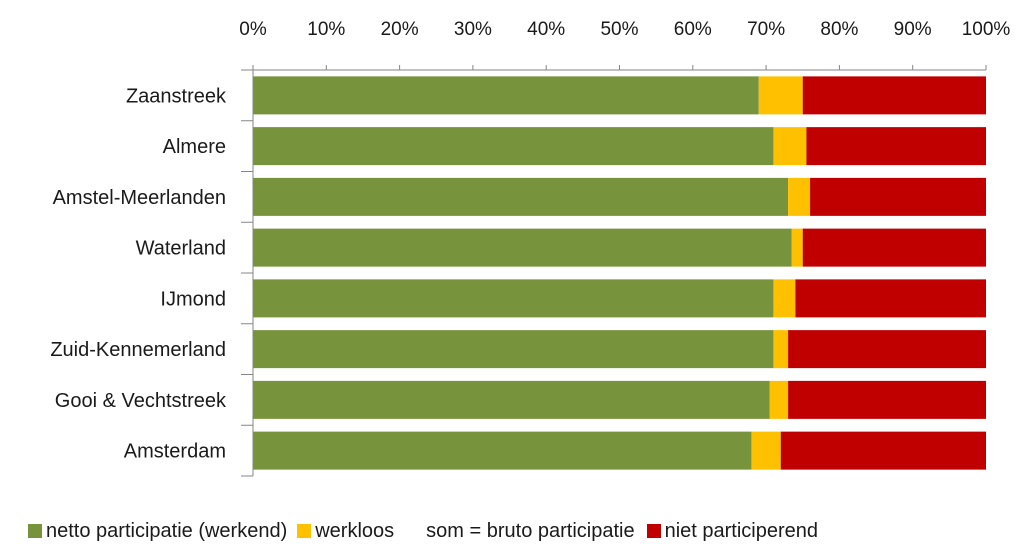 The image size is (1021, 544). What do you see at coordinates (913, 29) in the screenshot?
I see `x-tick-label: 90%` at bounding box center [913, 29].